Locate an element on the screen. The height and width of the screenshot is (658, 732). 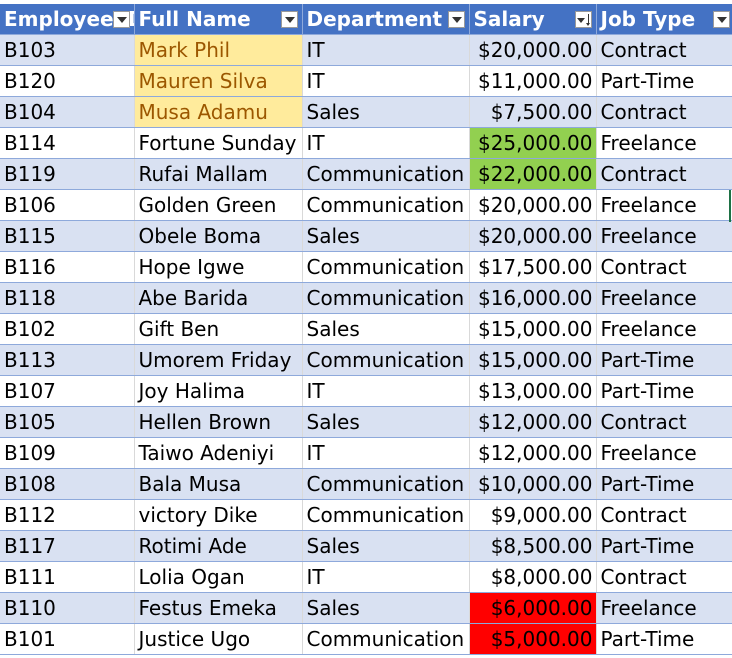
cell-full-name: Obele Boma is located at coordinates (218, 236).